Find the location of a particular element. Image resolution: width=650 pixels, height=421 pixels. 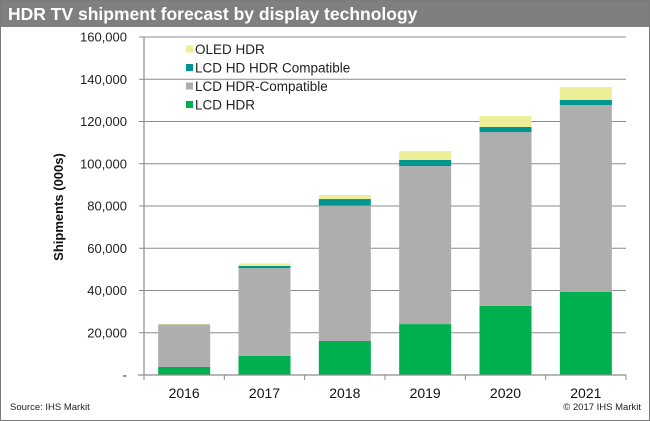

bar-lcd-hdr-2021 is located at coordinates (585, 333).